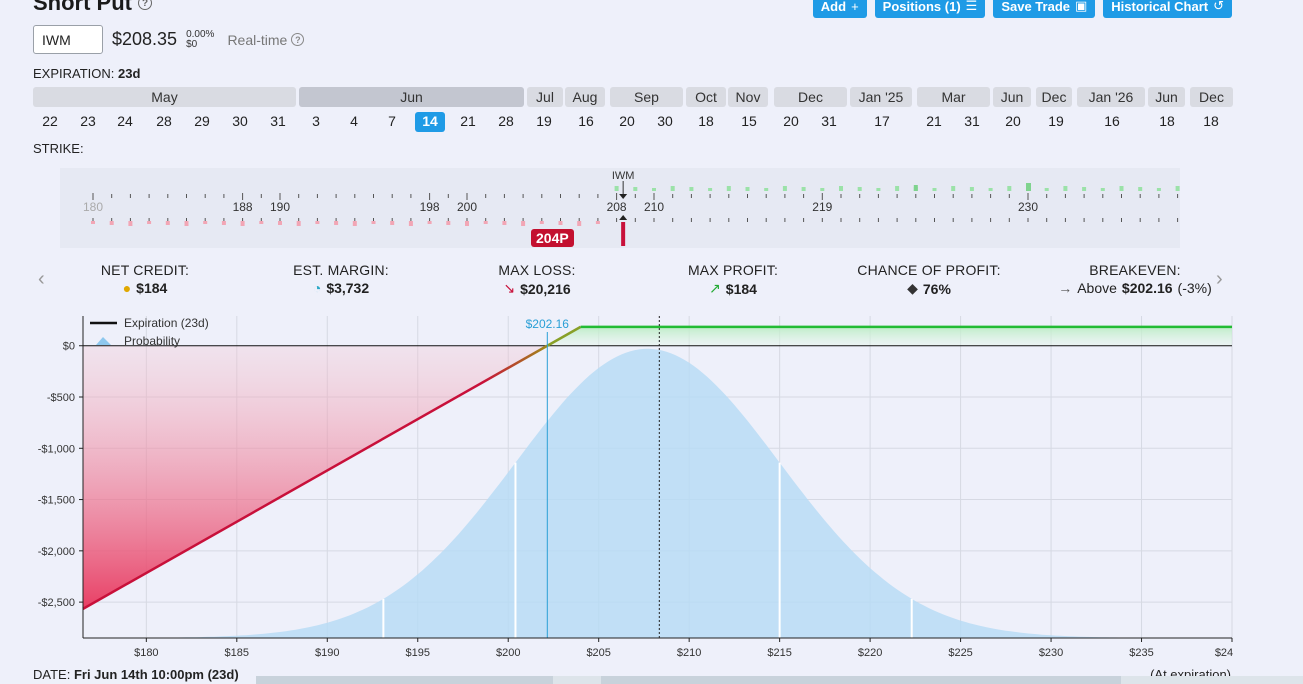 This screenshot has width=1303, height=684. What do you see at coordinates (88, 121) in the screenshot?
I see `expiration-day-1: 23` at bounding box center [88, 121].